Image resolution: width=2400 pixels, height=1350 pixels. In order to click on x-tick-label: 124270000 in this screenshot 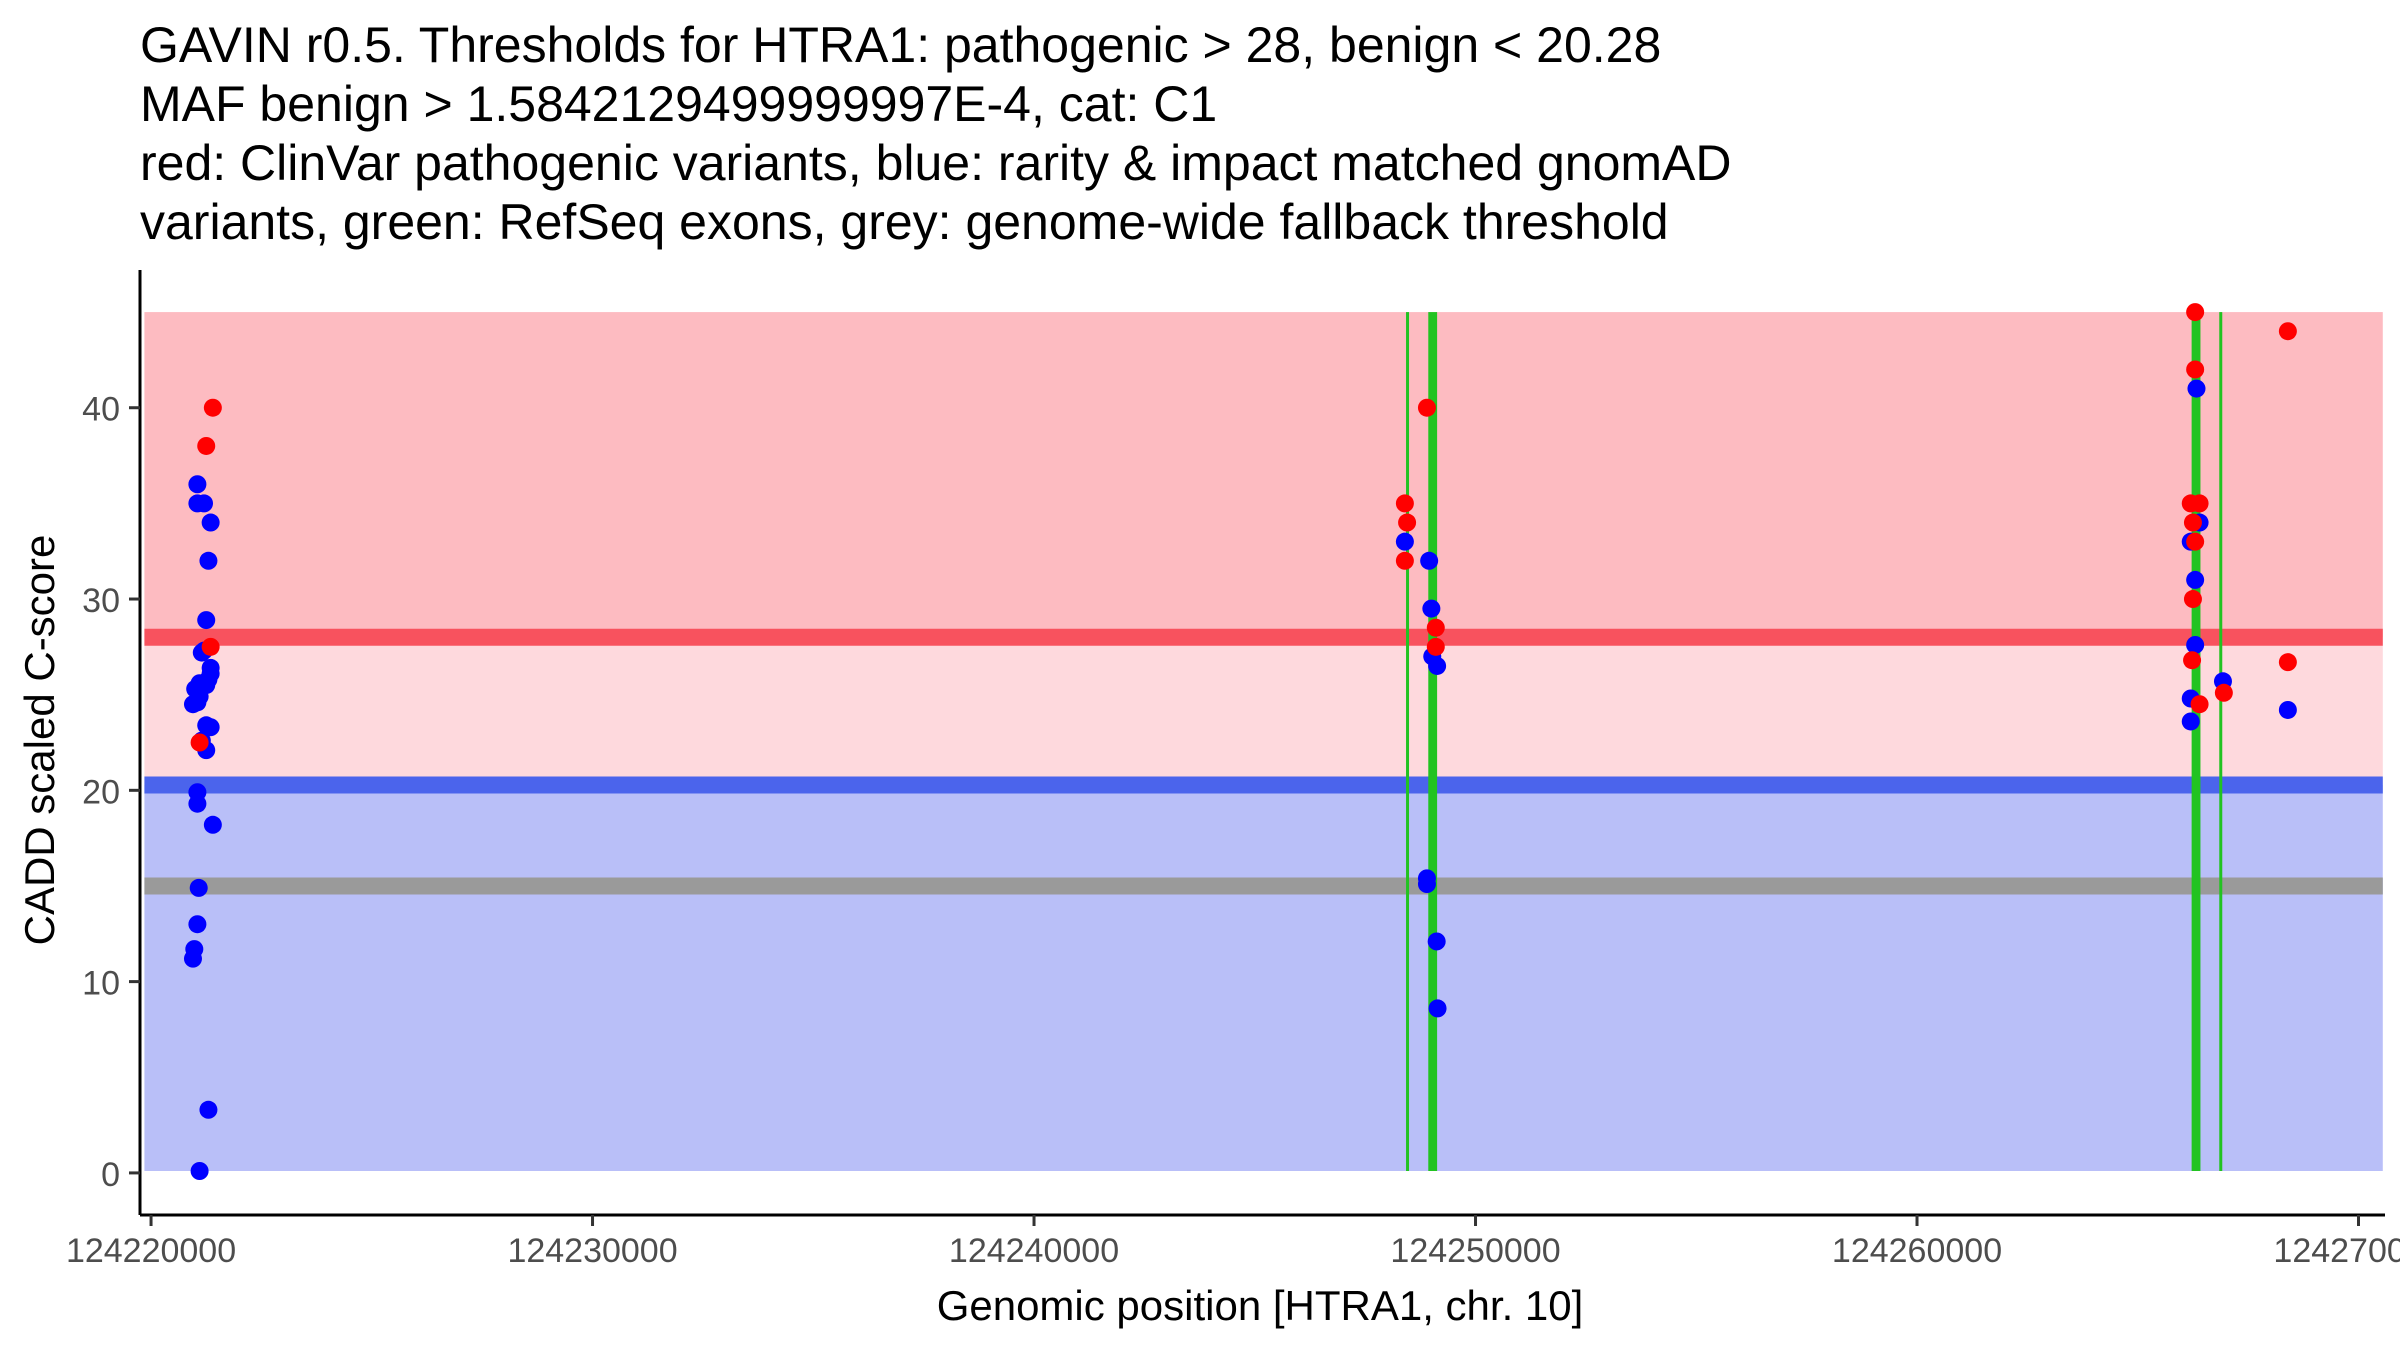, I will do `click(2336, 1251)`.